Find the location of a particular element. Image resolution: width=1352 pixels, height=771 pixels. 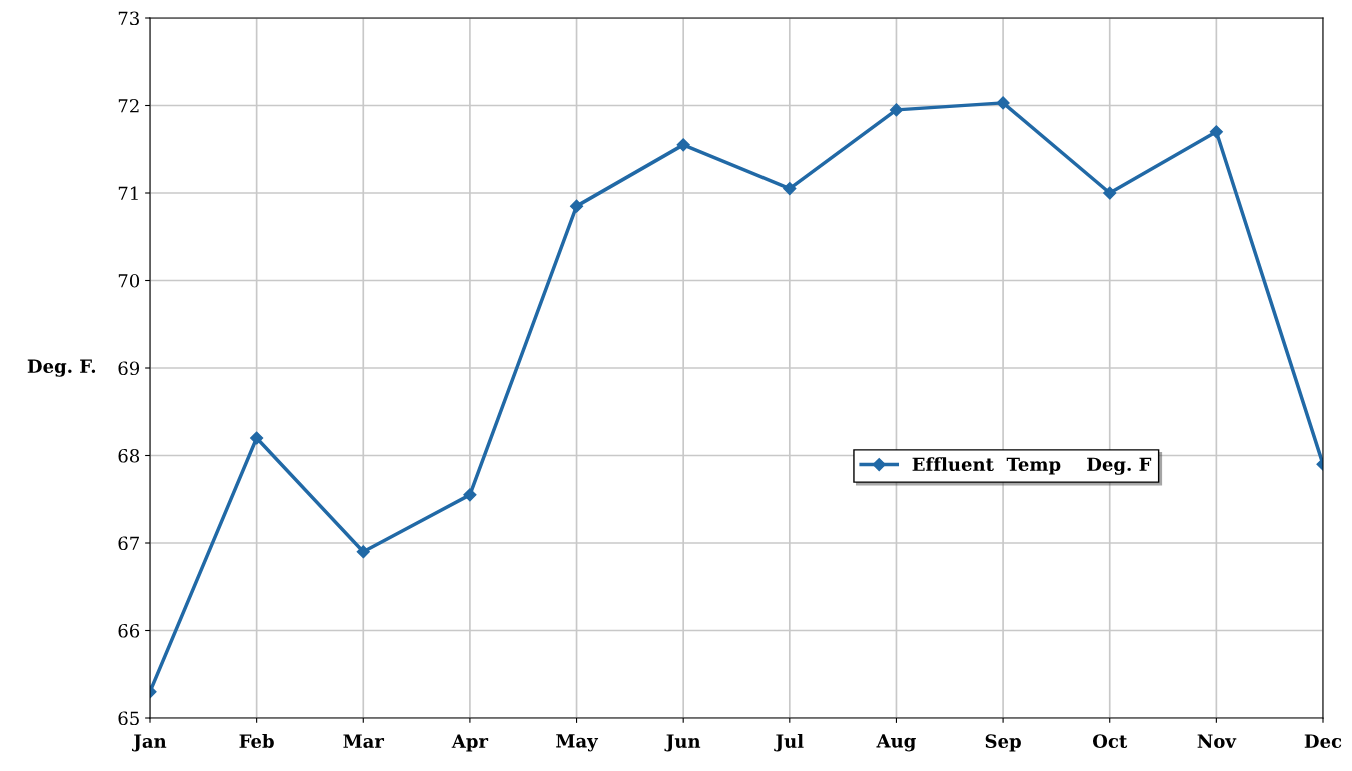

legend-label: Effluent Temp Deg. F is located at coordinates (1032, 466).